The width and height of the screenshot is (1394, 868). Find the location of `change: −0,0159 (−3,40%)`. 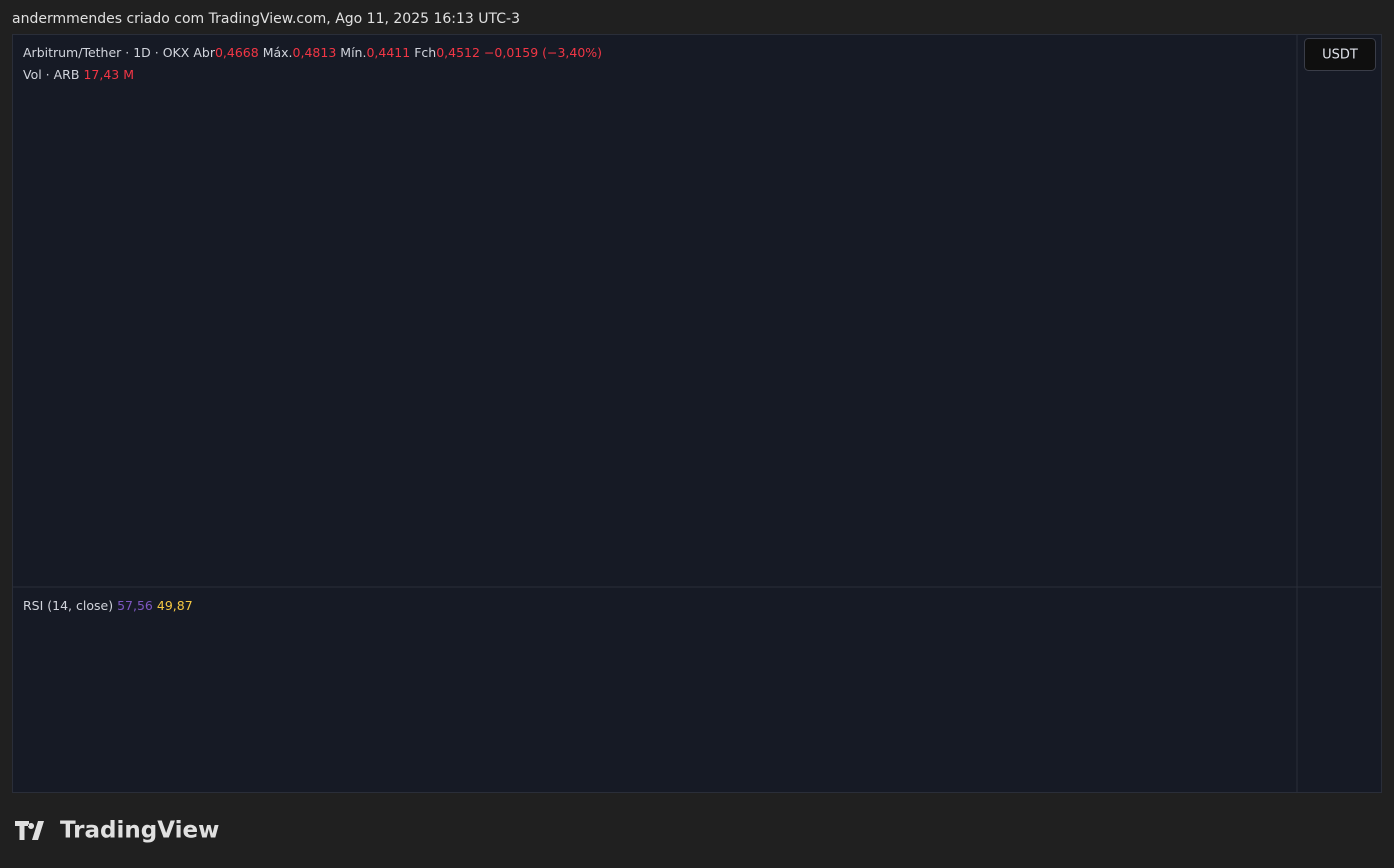

change: −0,0159 (−3,40%) is located at coordinates (543, 52).